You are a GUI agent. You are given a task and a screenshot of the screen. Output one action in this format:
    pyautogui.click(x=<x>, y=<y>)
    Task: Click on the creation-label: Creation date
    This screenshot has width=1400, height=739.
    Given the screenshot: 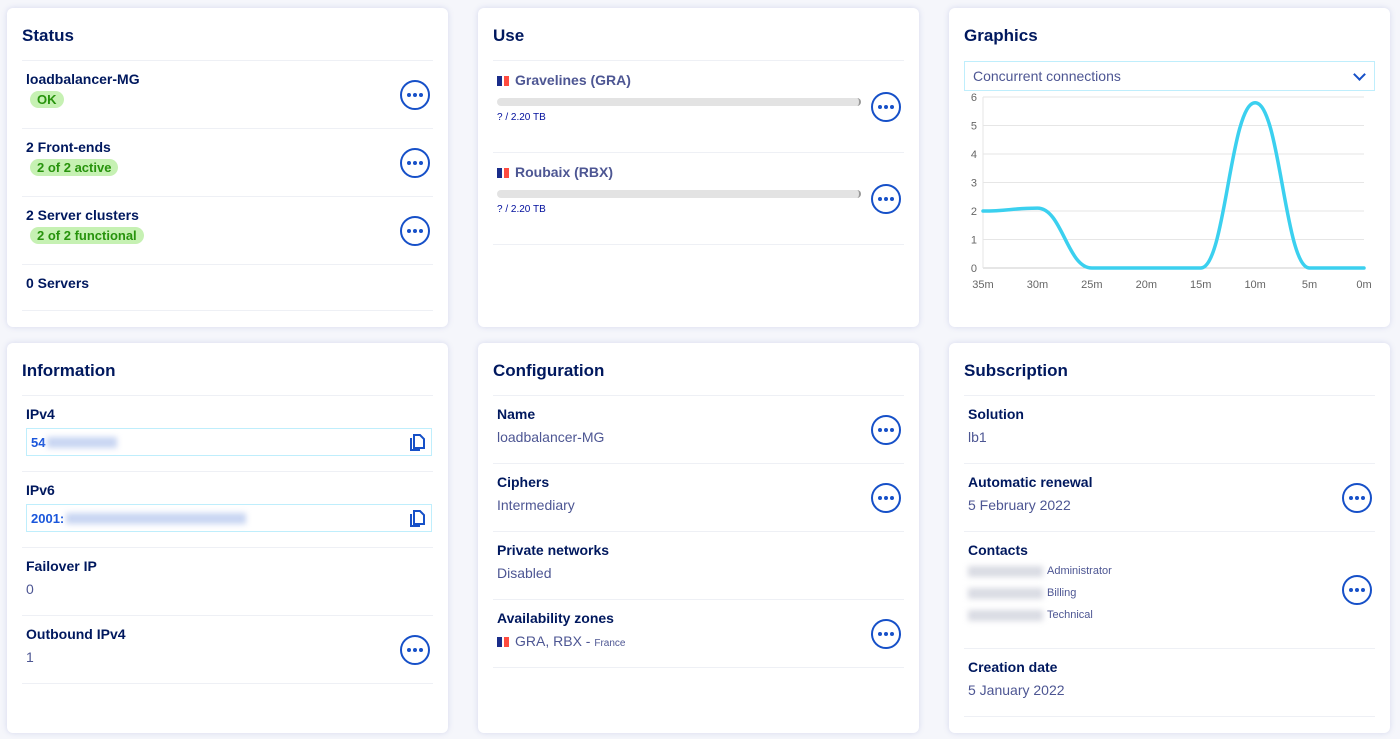 What is the action you would take?
    pyautogui.click(x=1013, y=667)
    